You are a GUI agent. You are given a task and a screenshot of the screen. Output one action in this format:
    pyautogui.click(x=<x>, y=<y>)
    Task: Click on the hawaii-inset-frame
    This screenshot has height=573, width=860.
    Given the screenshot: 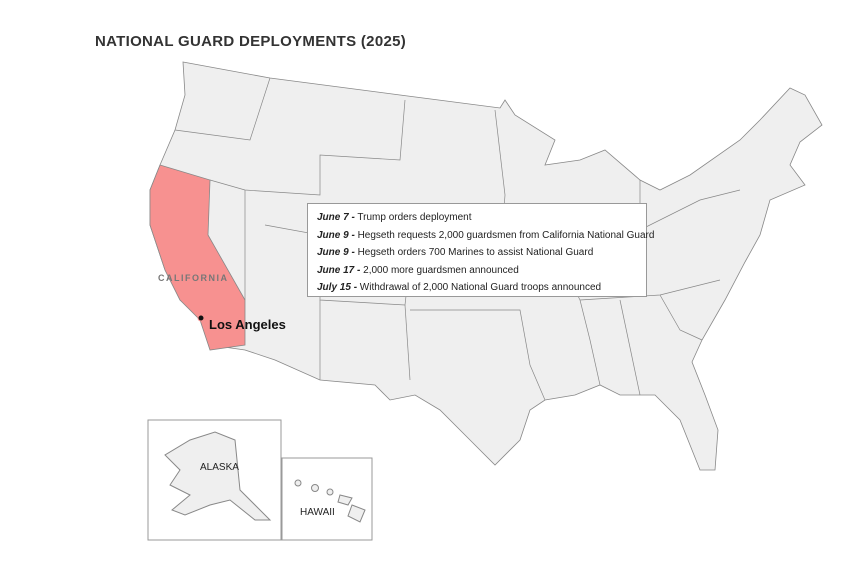 What is the action you would take?
    pyautogui.click(x=327, y=499)
    